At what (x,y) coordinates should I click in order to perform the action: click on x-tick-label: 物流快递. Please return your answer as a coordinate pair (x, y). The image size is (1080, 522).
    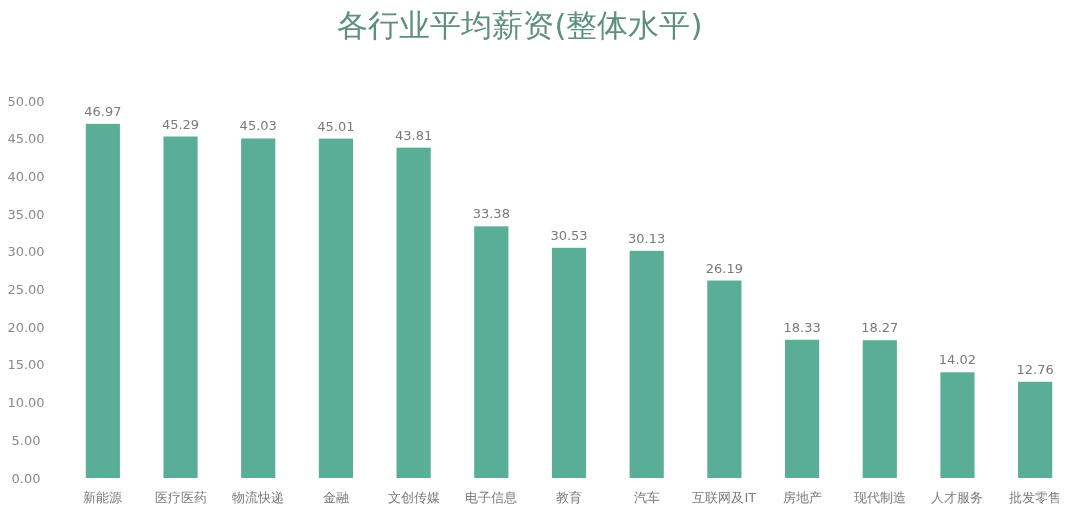
    Looking at the image, I should click on (258, 497).